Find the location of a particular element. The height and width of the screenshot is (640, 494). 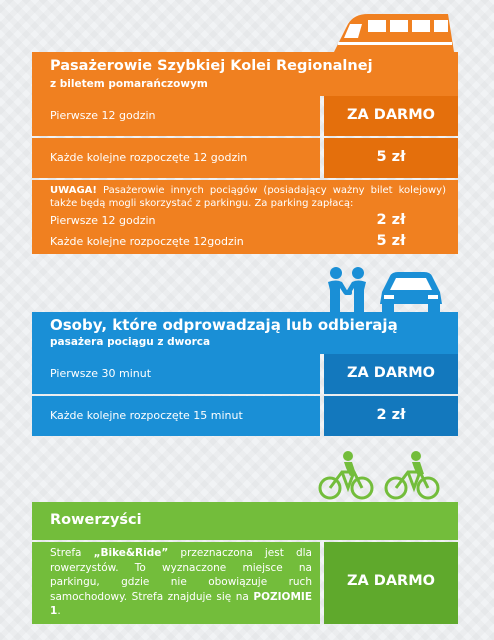

handshake-icon is located at coordinates (347, 289).